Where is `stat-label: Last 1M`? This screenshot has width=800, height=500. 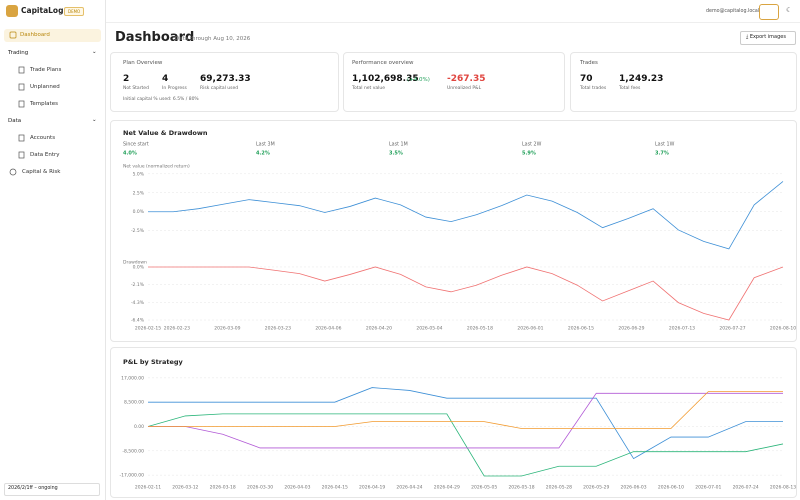 stat-label: Last 1M is located at coordinates (398, 145).